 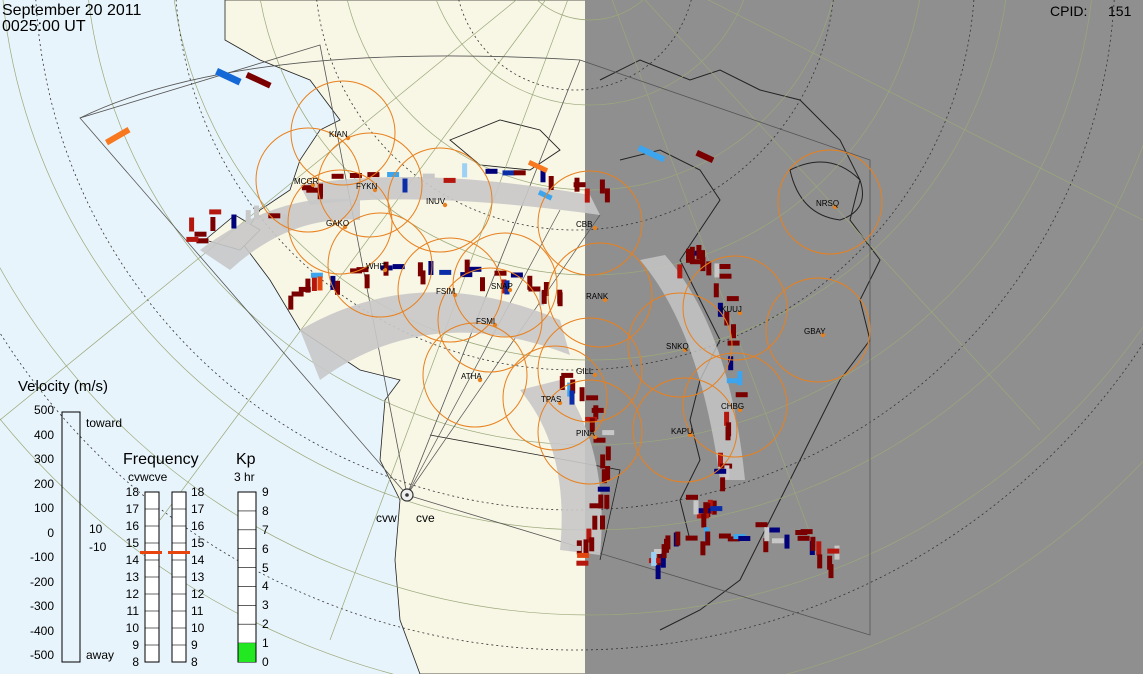 I want to click on groundscatter-band, so click(x=692, y=367).